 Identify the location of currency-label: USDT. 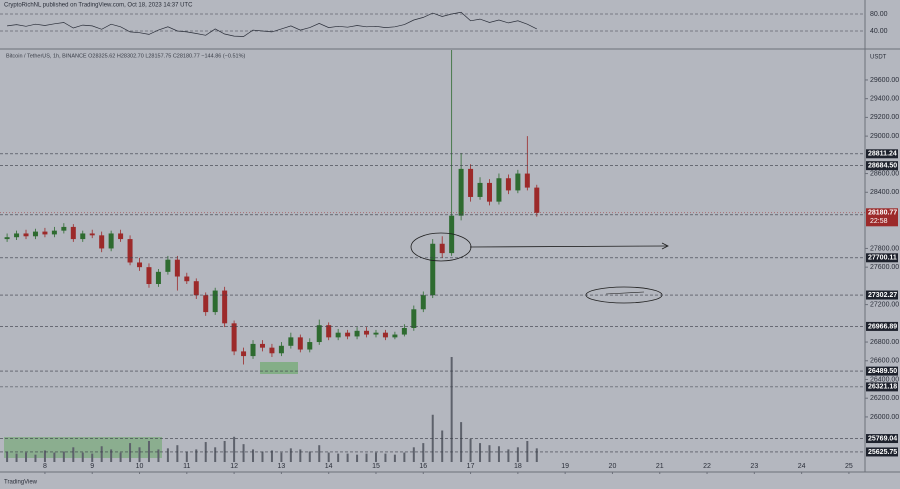
(878, 58).